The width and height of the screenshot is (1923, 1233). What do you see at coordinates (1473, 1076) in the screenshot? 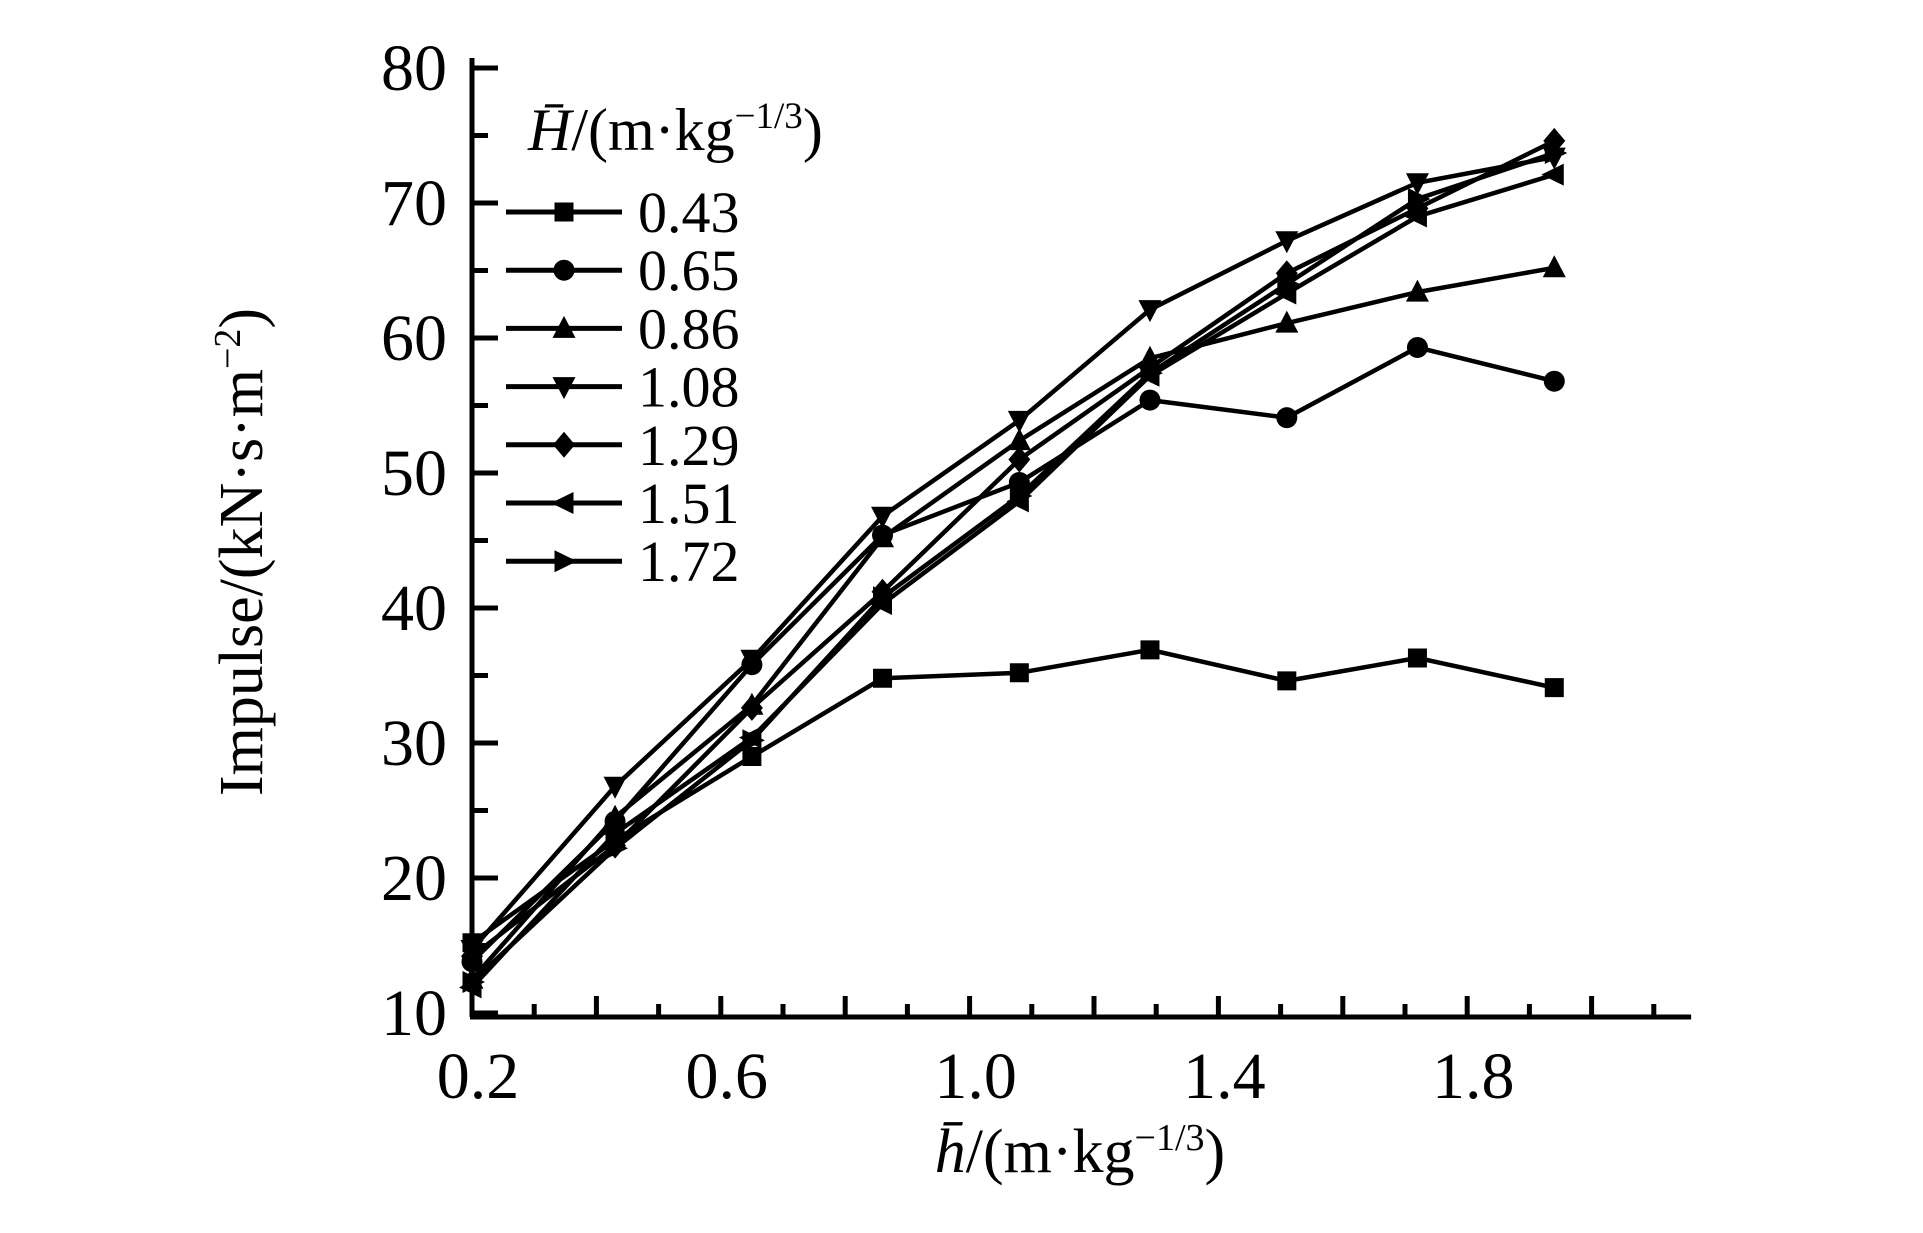
I see `x-tick-label: 1.8` at bounding box center [1473, 1076].